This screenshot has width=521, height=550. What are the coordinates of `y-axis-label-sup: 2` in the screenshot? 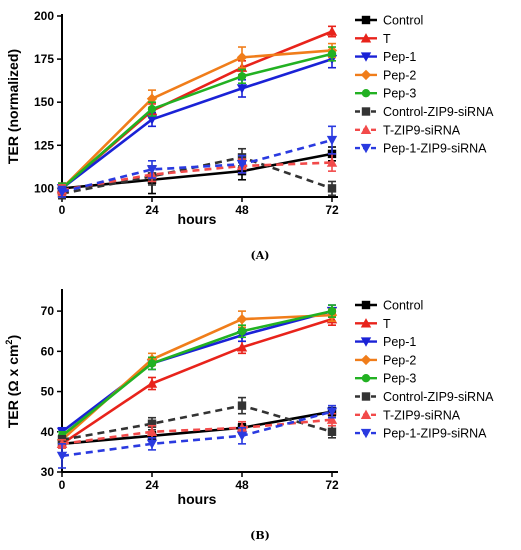 It's located at (9, 342).